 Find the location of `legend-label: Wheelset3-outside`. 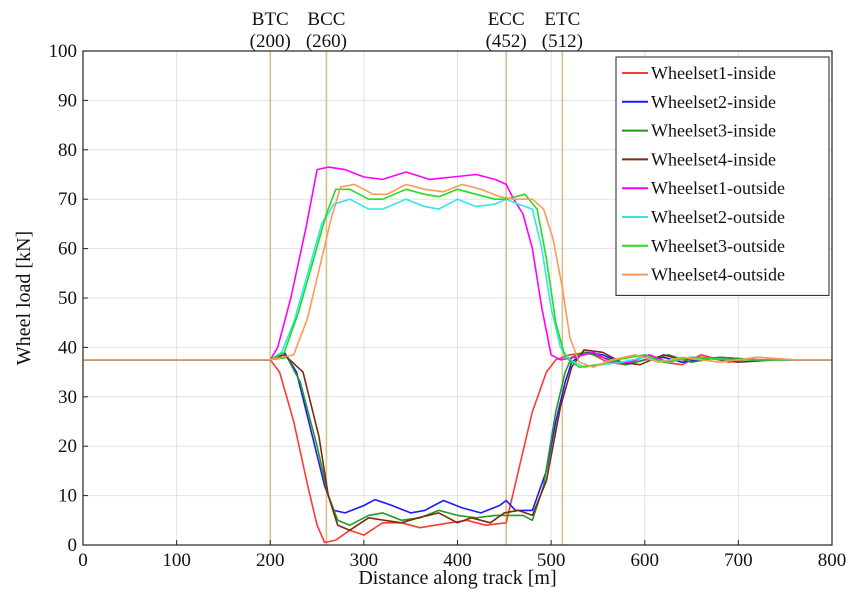

legend-label: Wheelset3-outside is located at coordinates (718, 246).